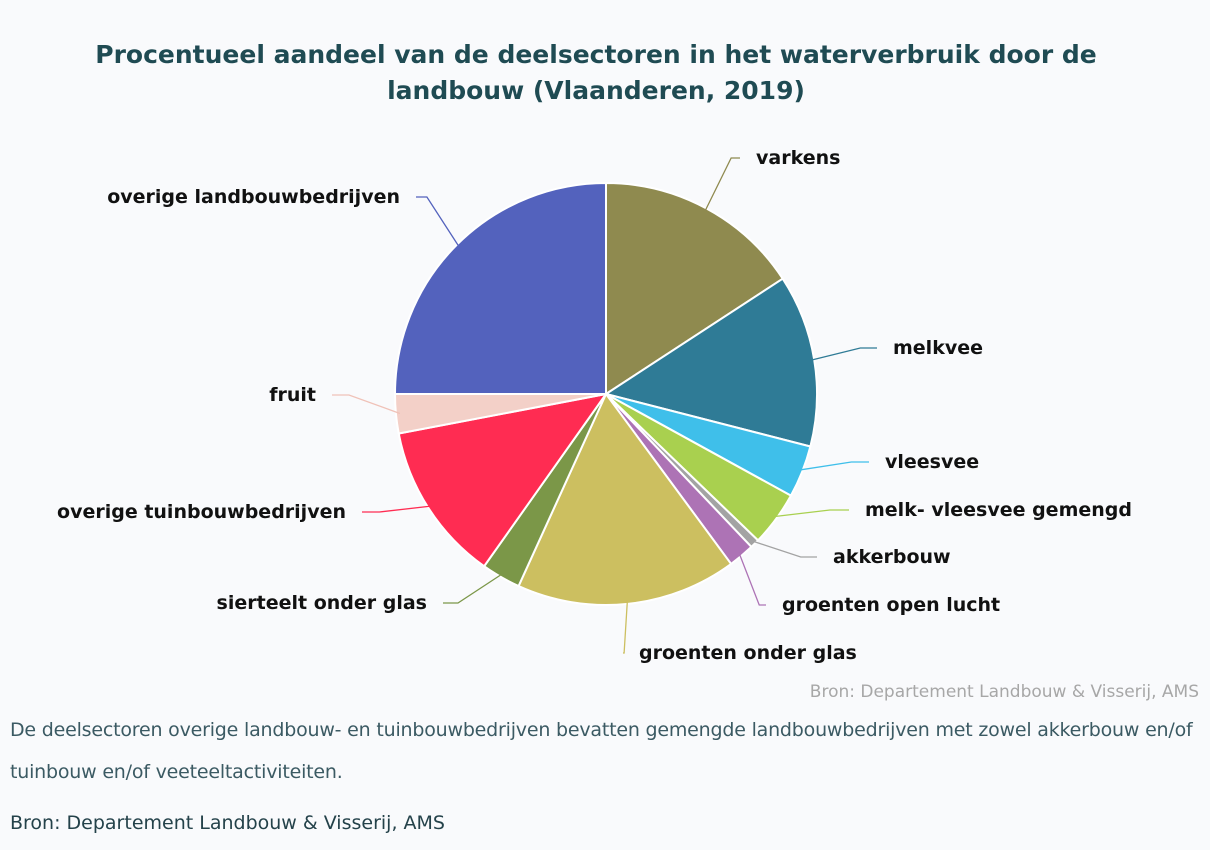 The image size is (1210, 850). What do you see at coordinates (932, 462) in the screenshot?
I see `slice-label-2: vleesvee` at bounding box center [932, 462].